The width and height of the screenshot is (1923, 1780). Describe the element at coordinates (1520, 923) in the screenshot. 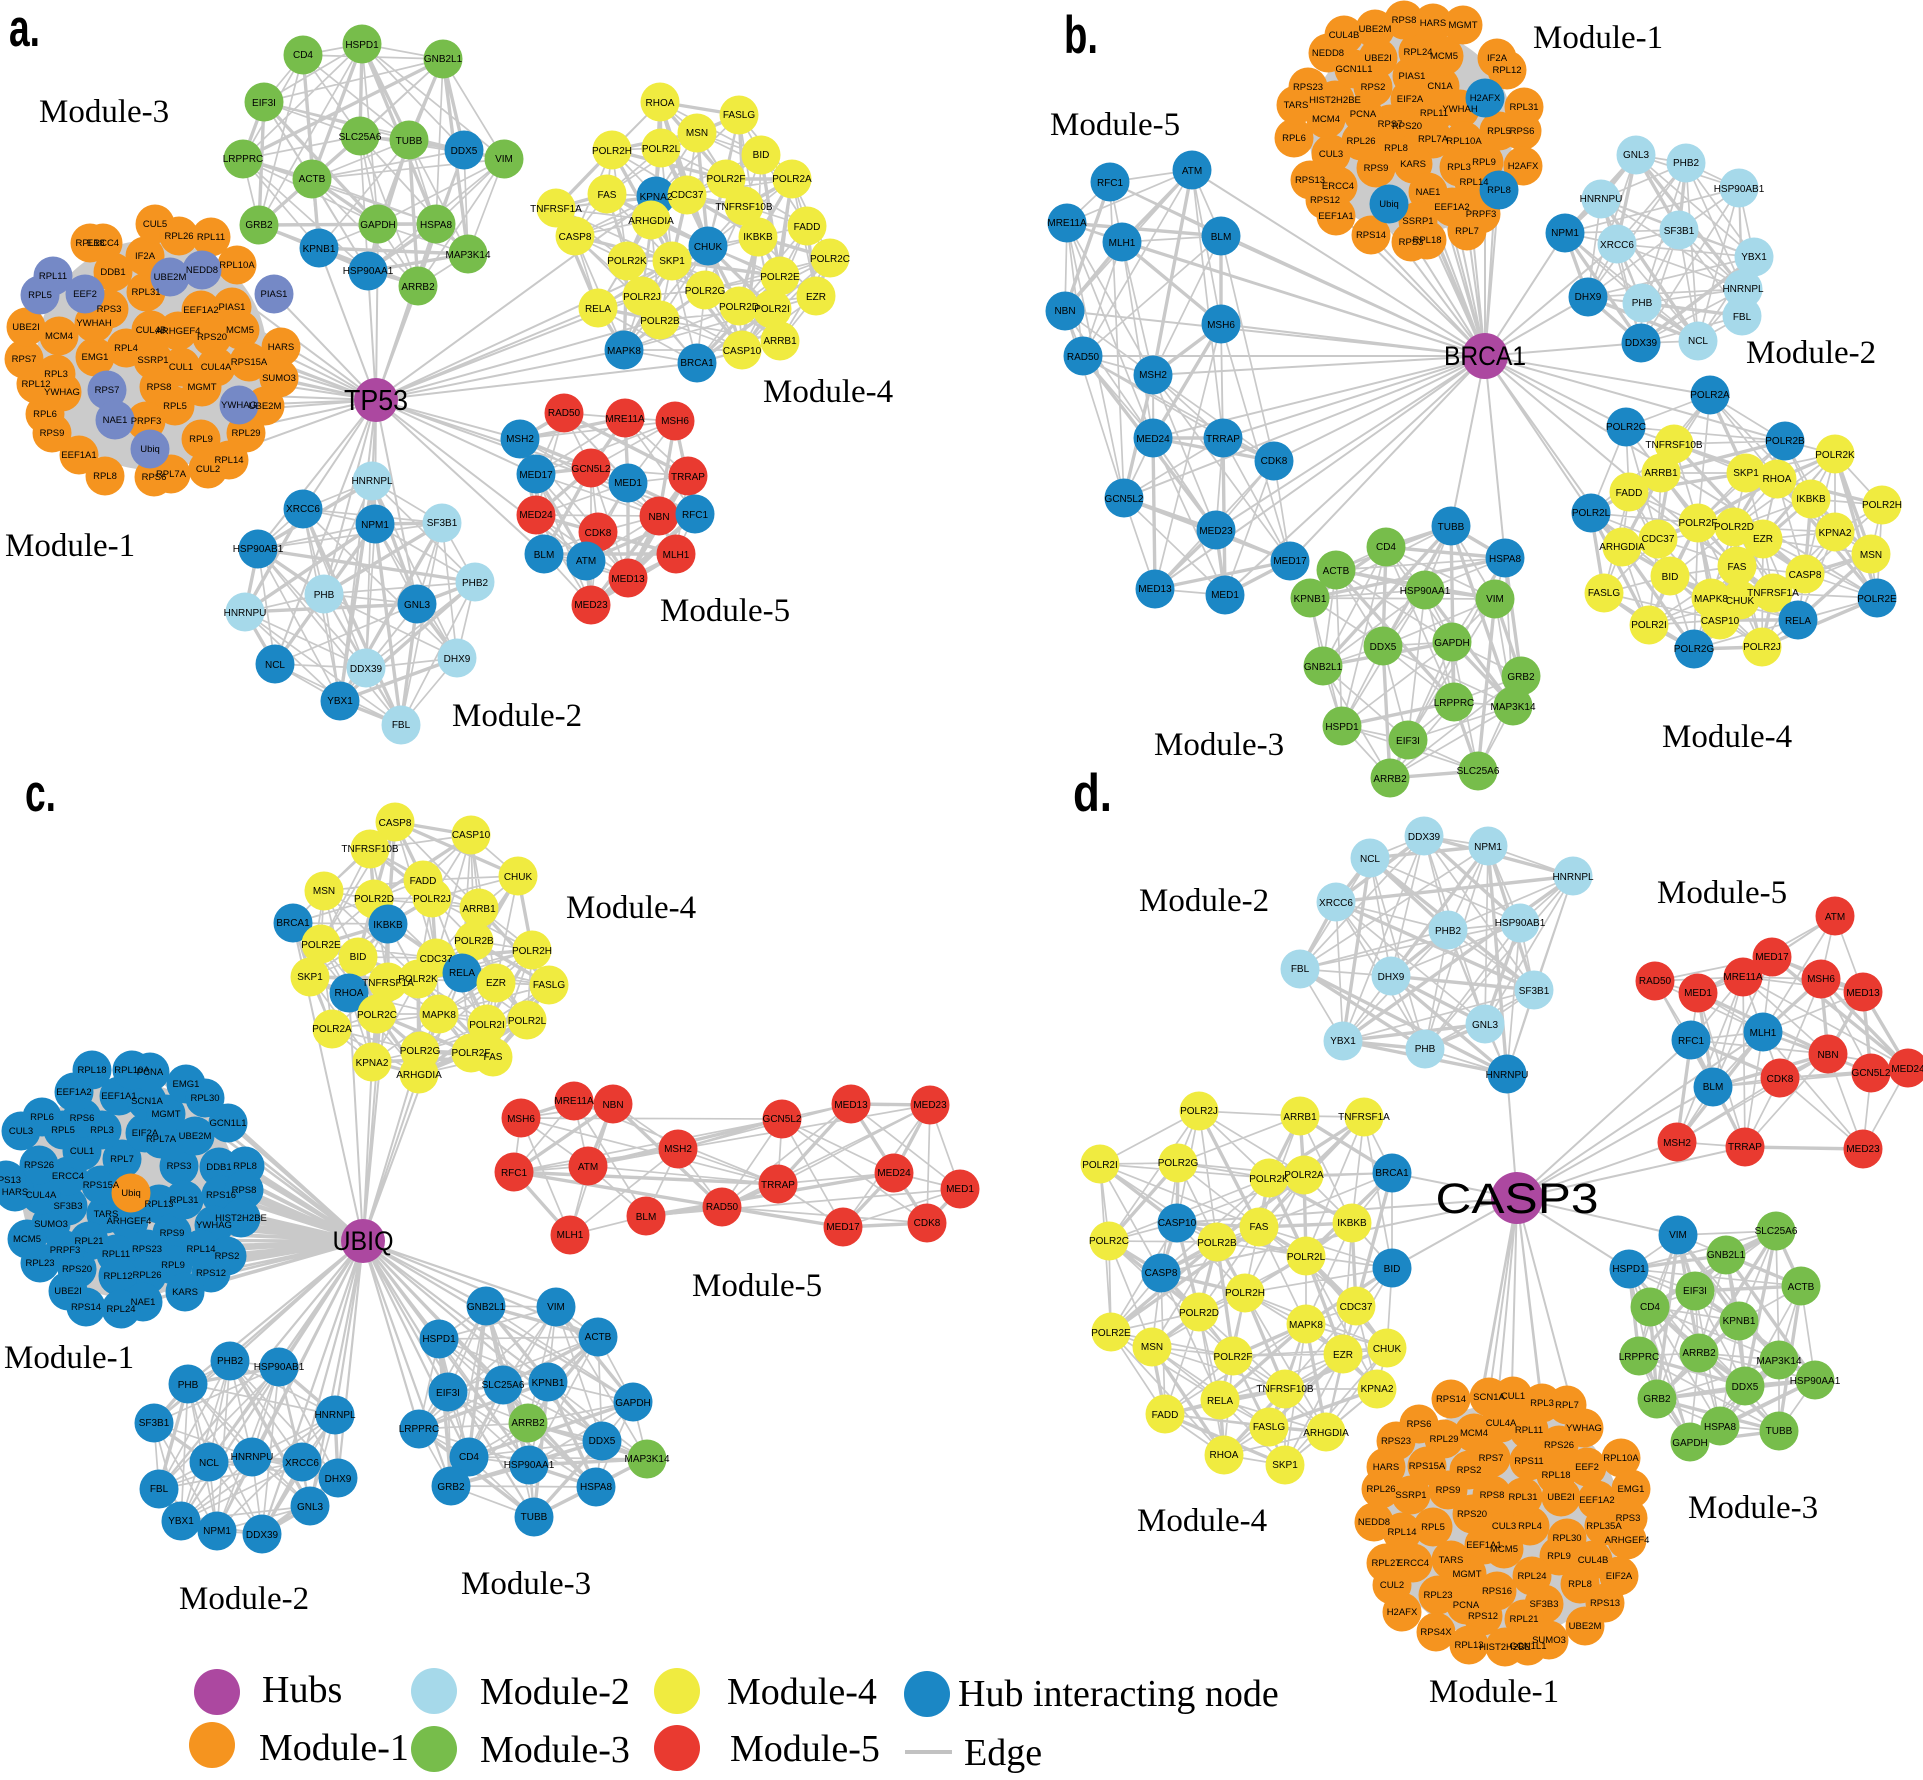

I see `svg-text: HSP90AB1` at that location.